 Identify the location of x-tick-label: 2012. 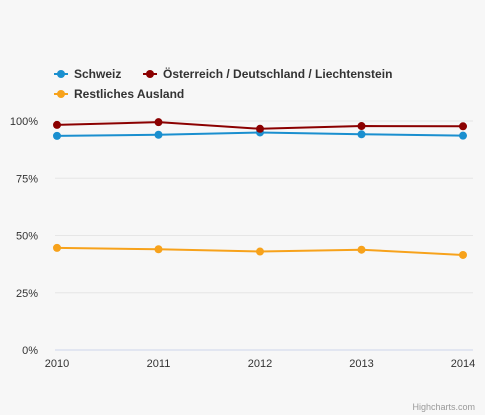
(260, 364).